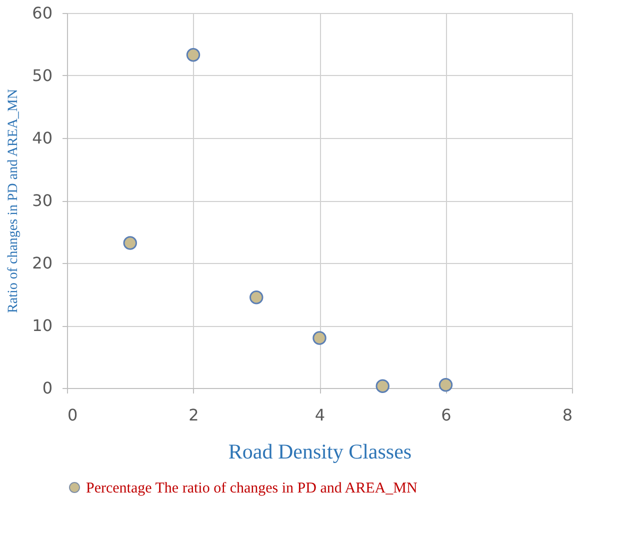 The image size is (638, 555). Describe the element at coordinates (320, 415) in the screenshot. I see `x-tick-label: 4` at that location.